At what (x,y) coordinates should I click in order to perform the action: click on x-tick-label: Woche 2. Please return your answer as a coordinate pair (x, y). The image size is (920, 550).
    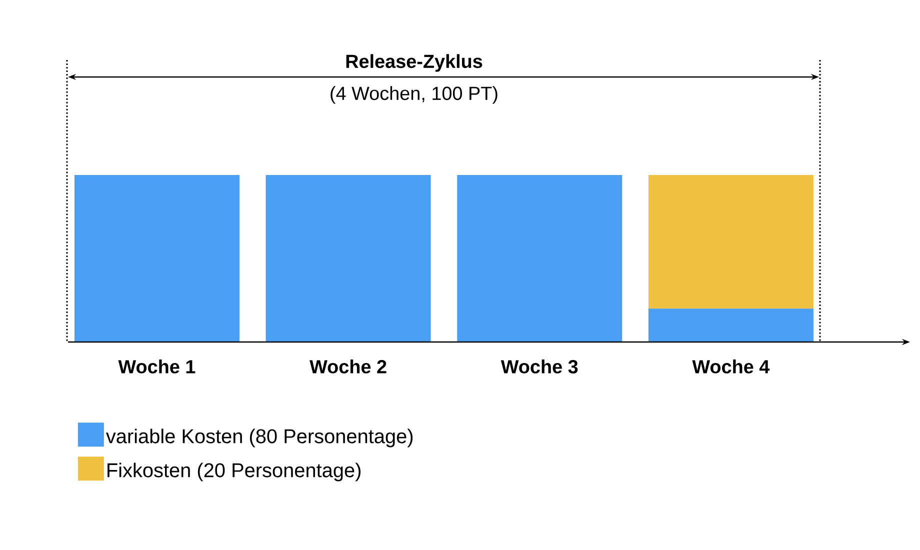
    Looking at the image, I should click on (348, 367).